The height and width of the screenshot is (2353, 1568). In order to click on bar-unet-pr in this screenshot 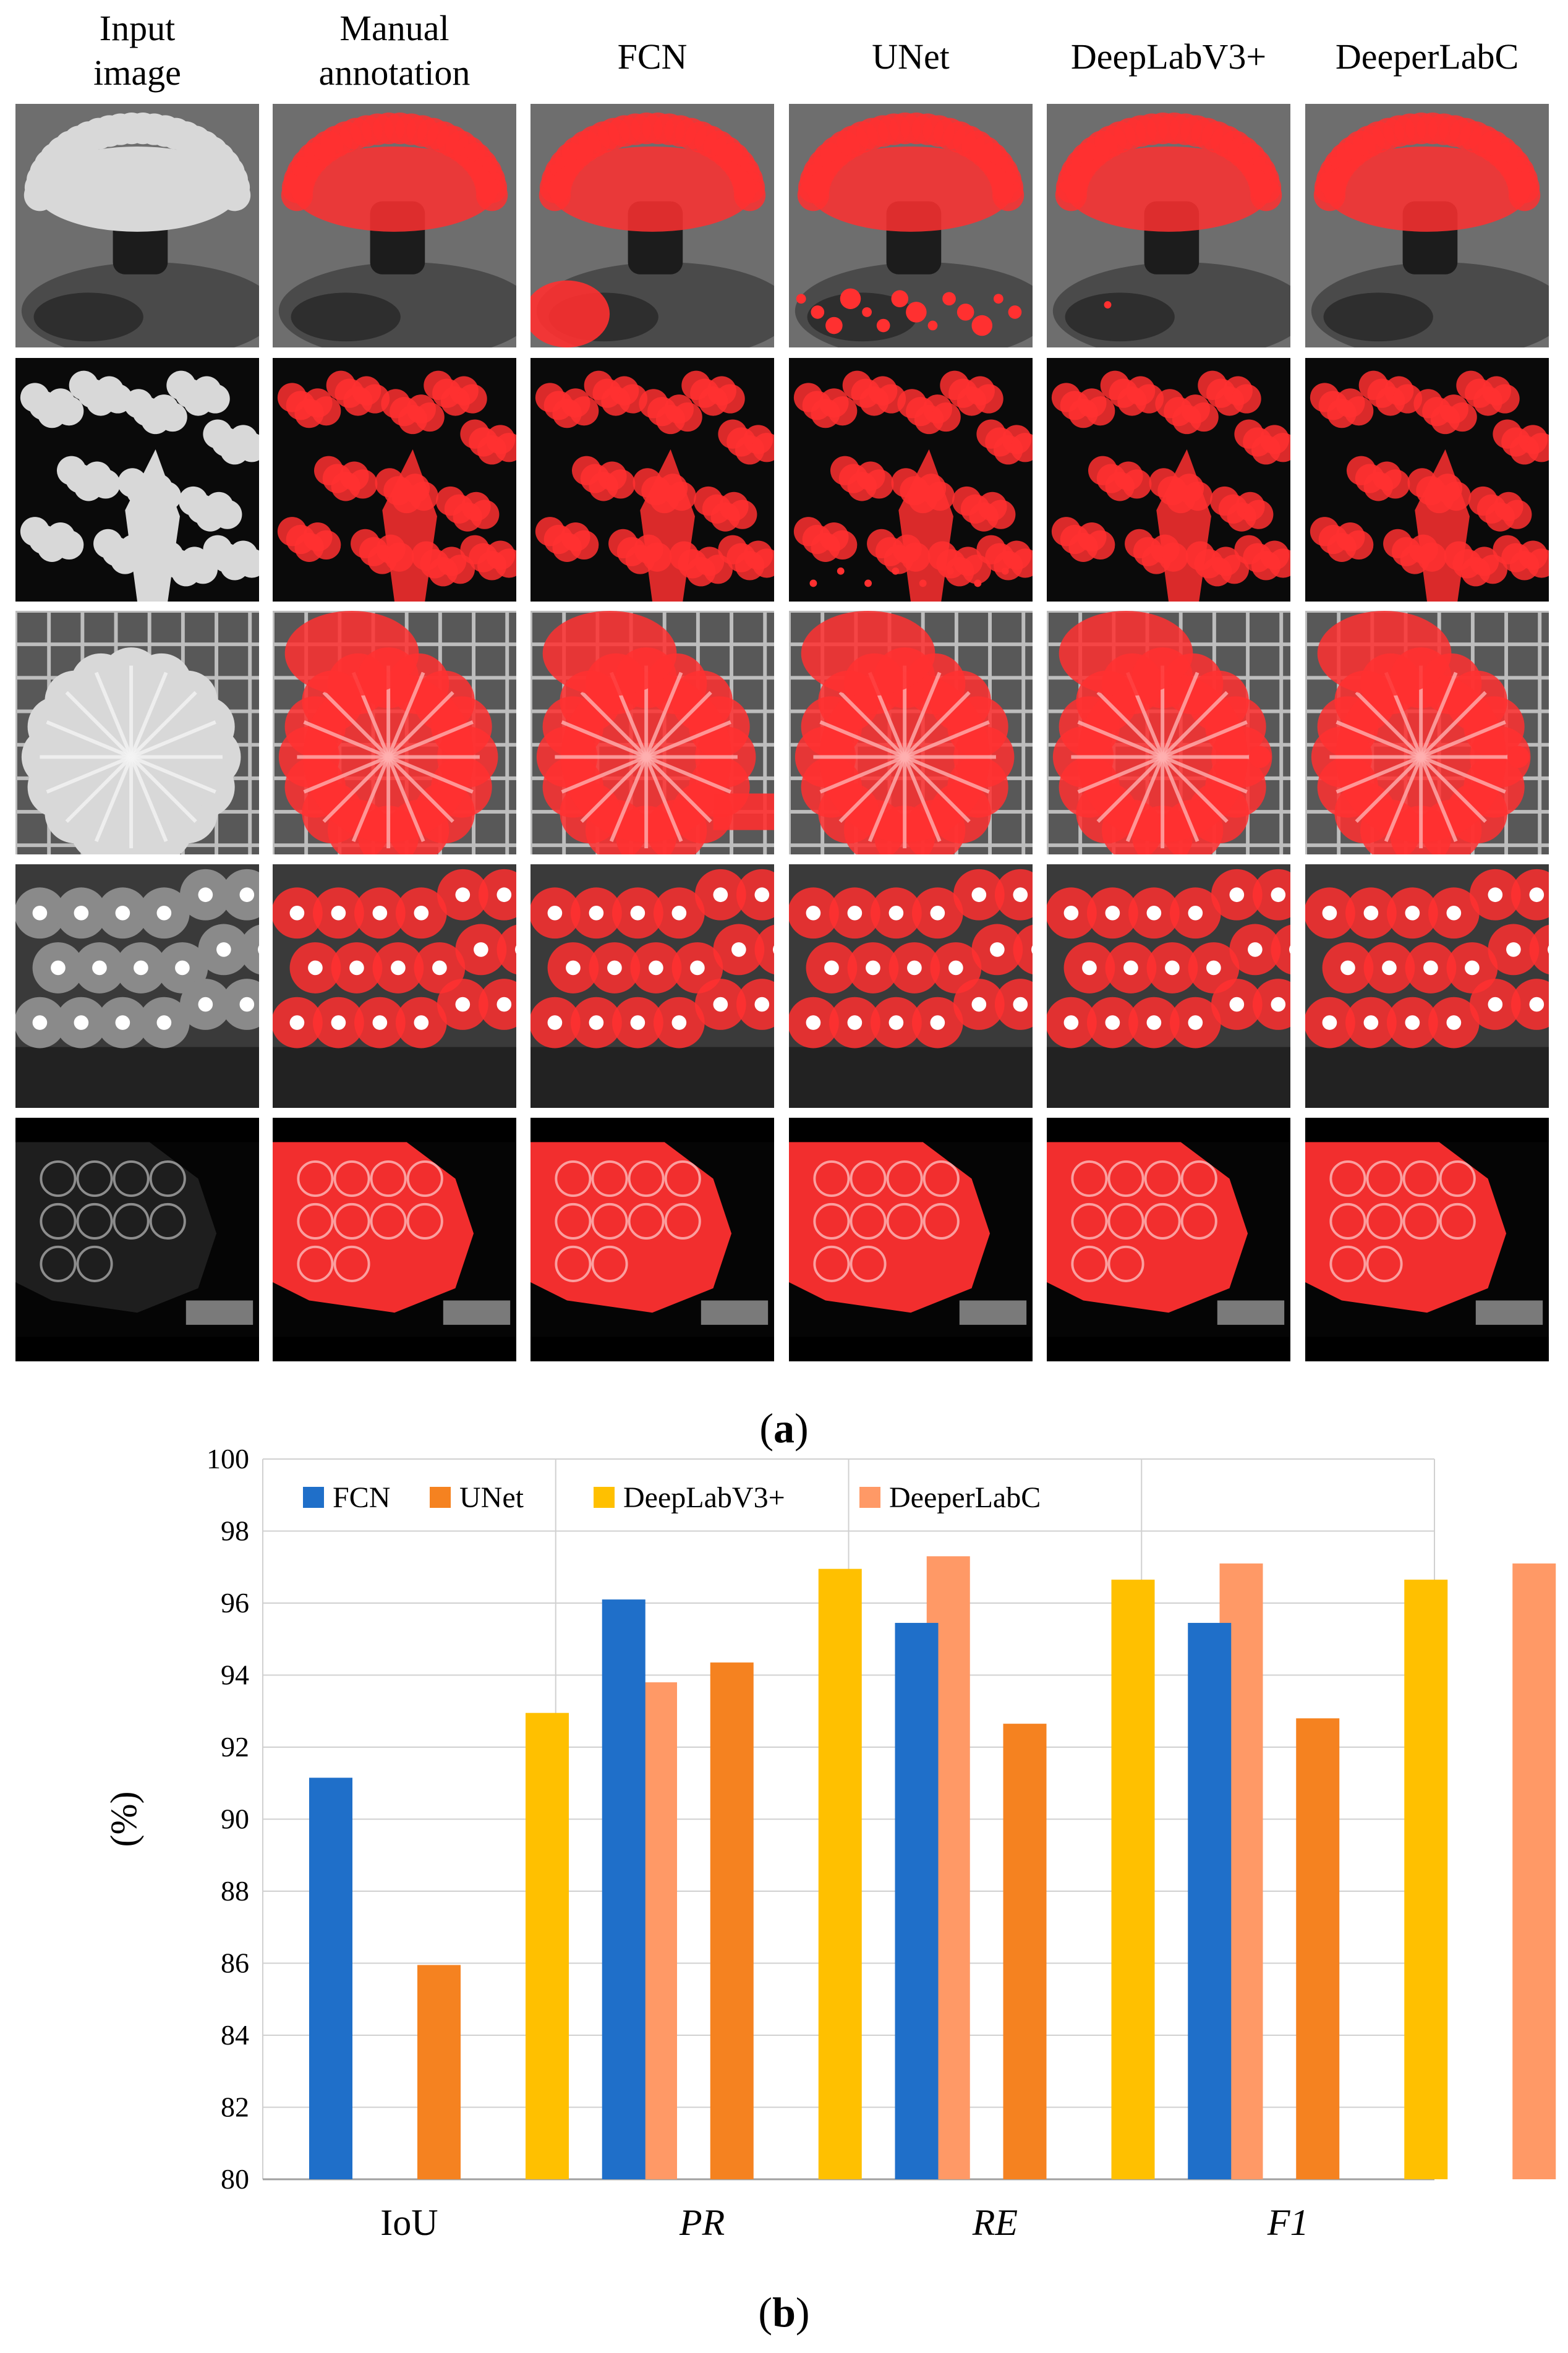, I will do `click(732, 1920)`.